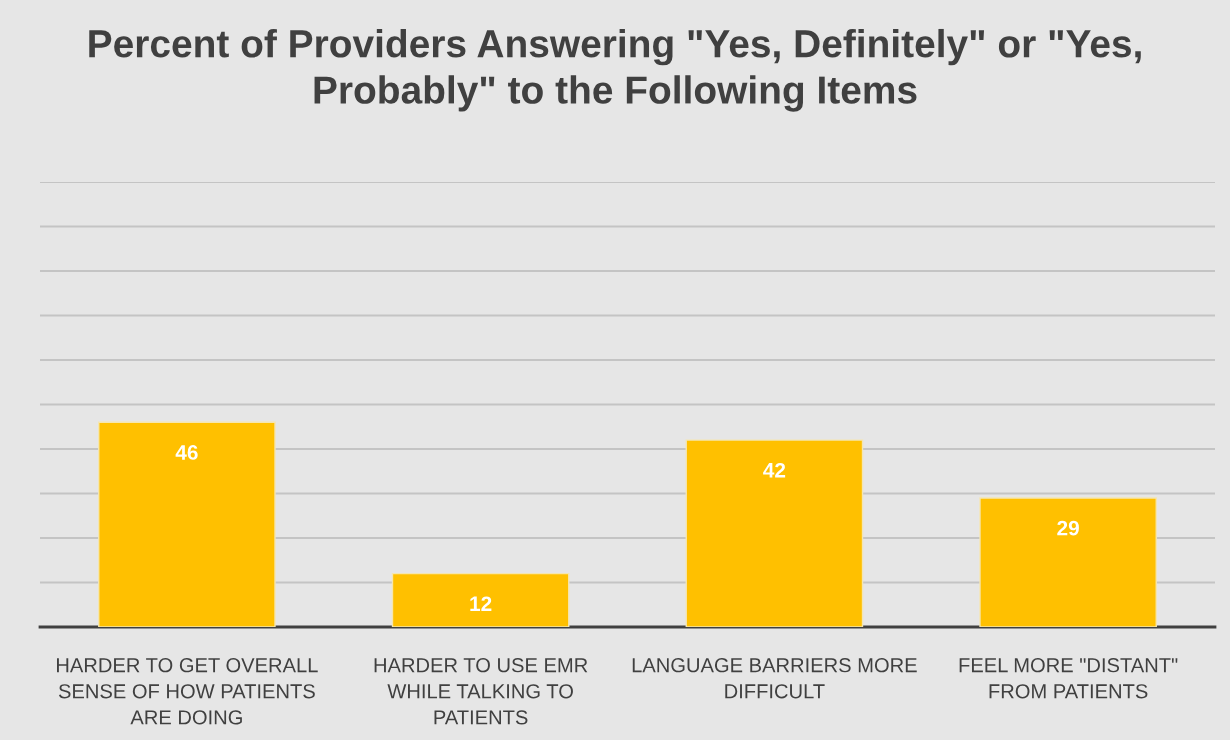  What do you see at coordinates (1068, 678) in the screenshot?
I see `x-tick-label: FEEL MORE "DISTANT" FROM PATIENTS` at bounding box center [1068, 678].